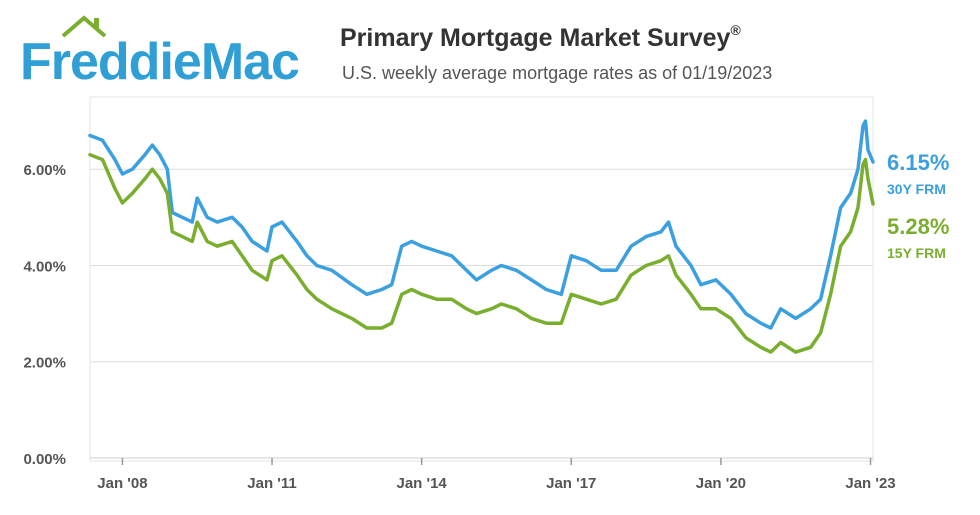 The image size is (980, 515). Describe the element at coordinates (916, 189) in the screenshot. I see `rate-30y-label: 30Y FRM` at that location.